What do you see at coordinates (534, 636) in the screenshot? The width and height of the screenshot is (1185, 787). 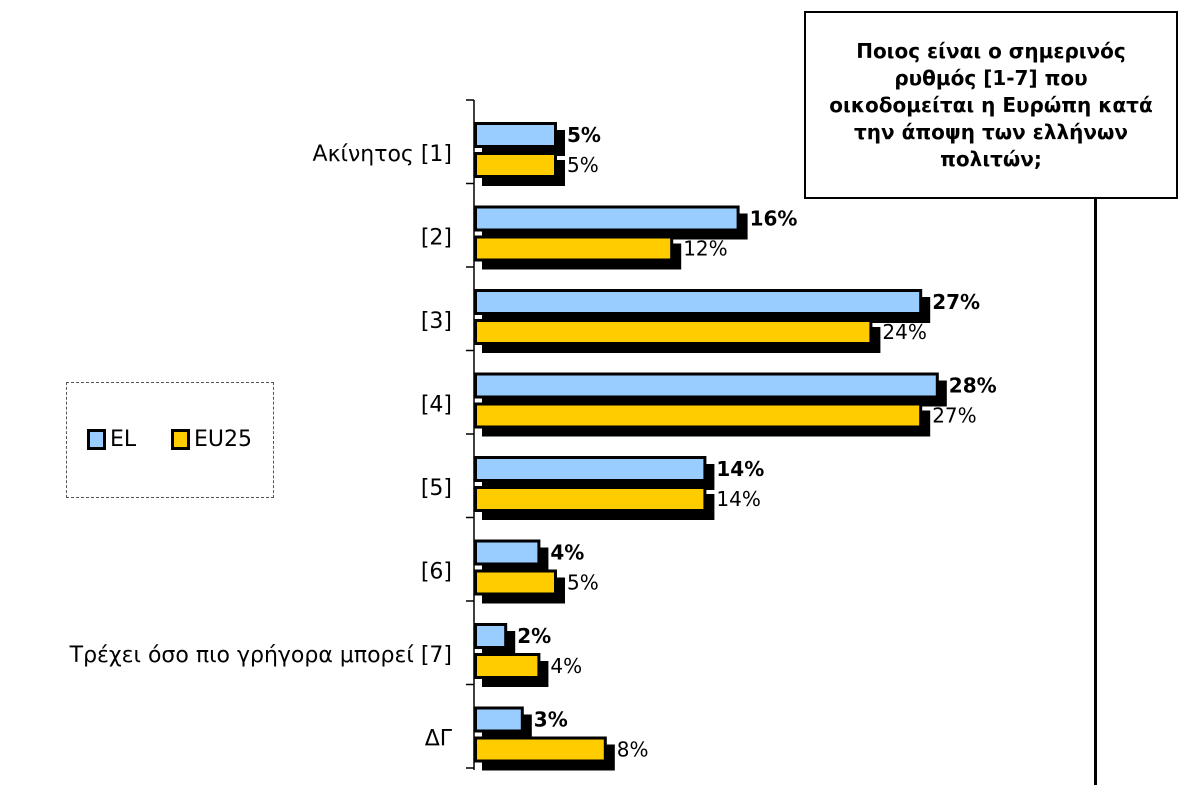 I see `data-label-el: 2%` at bounding box center [534, 636].